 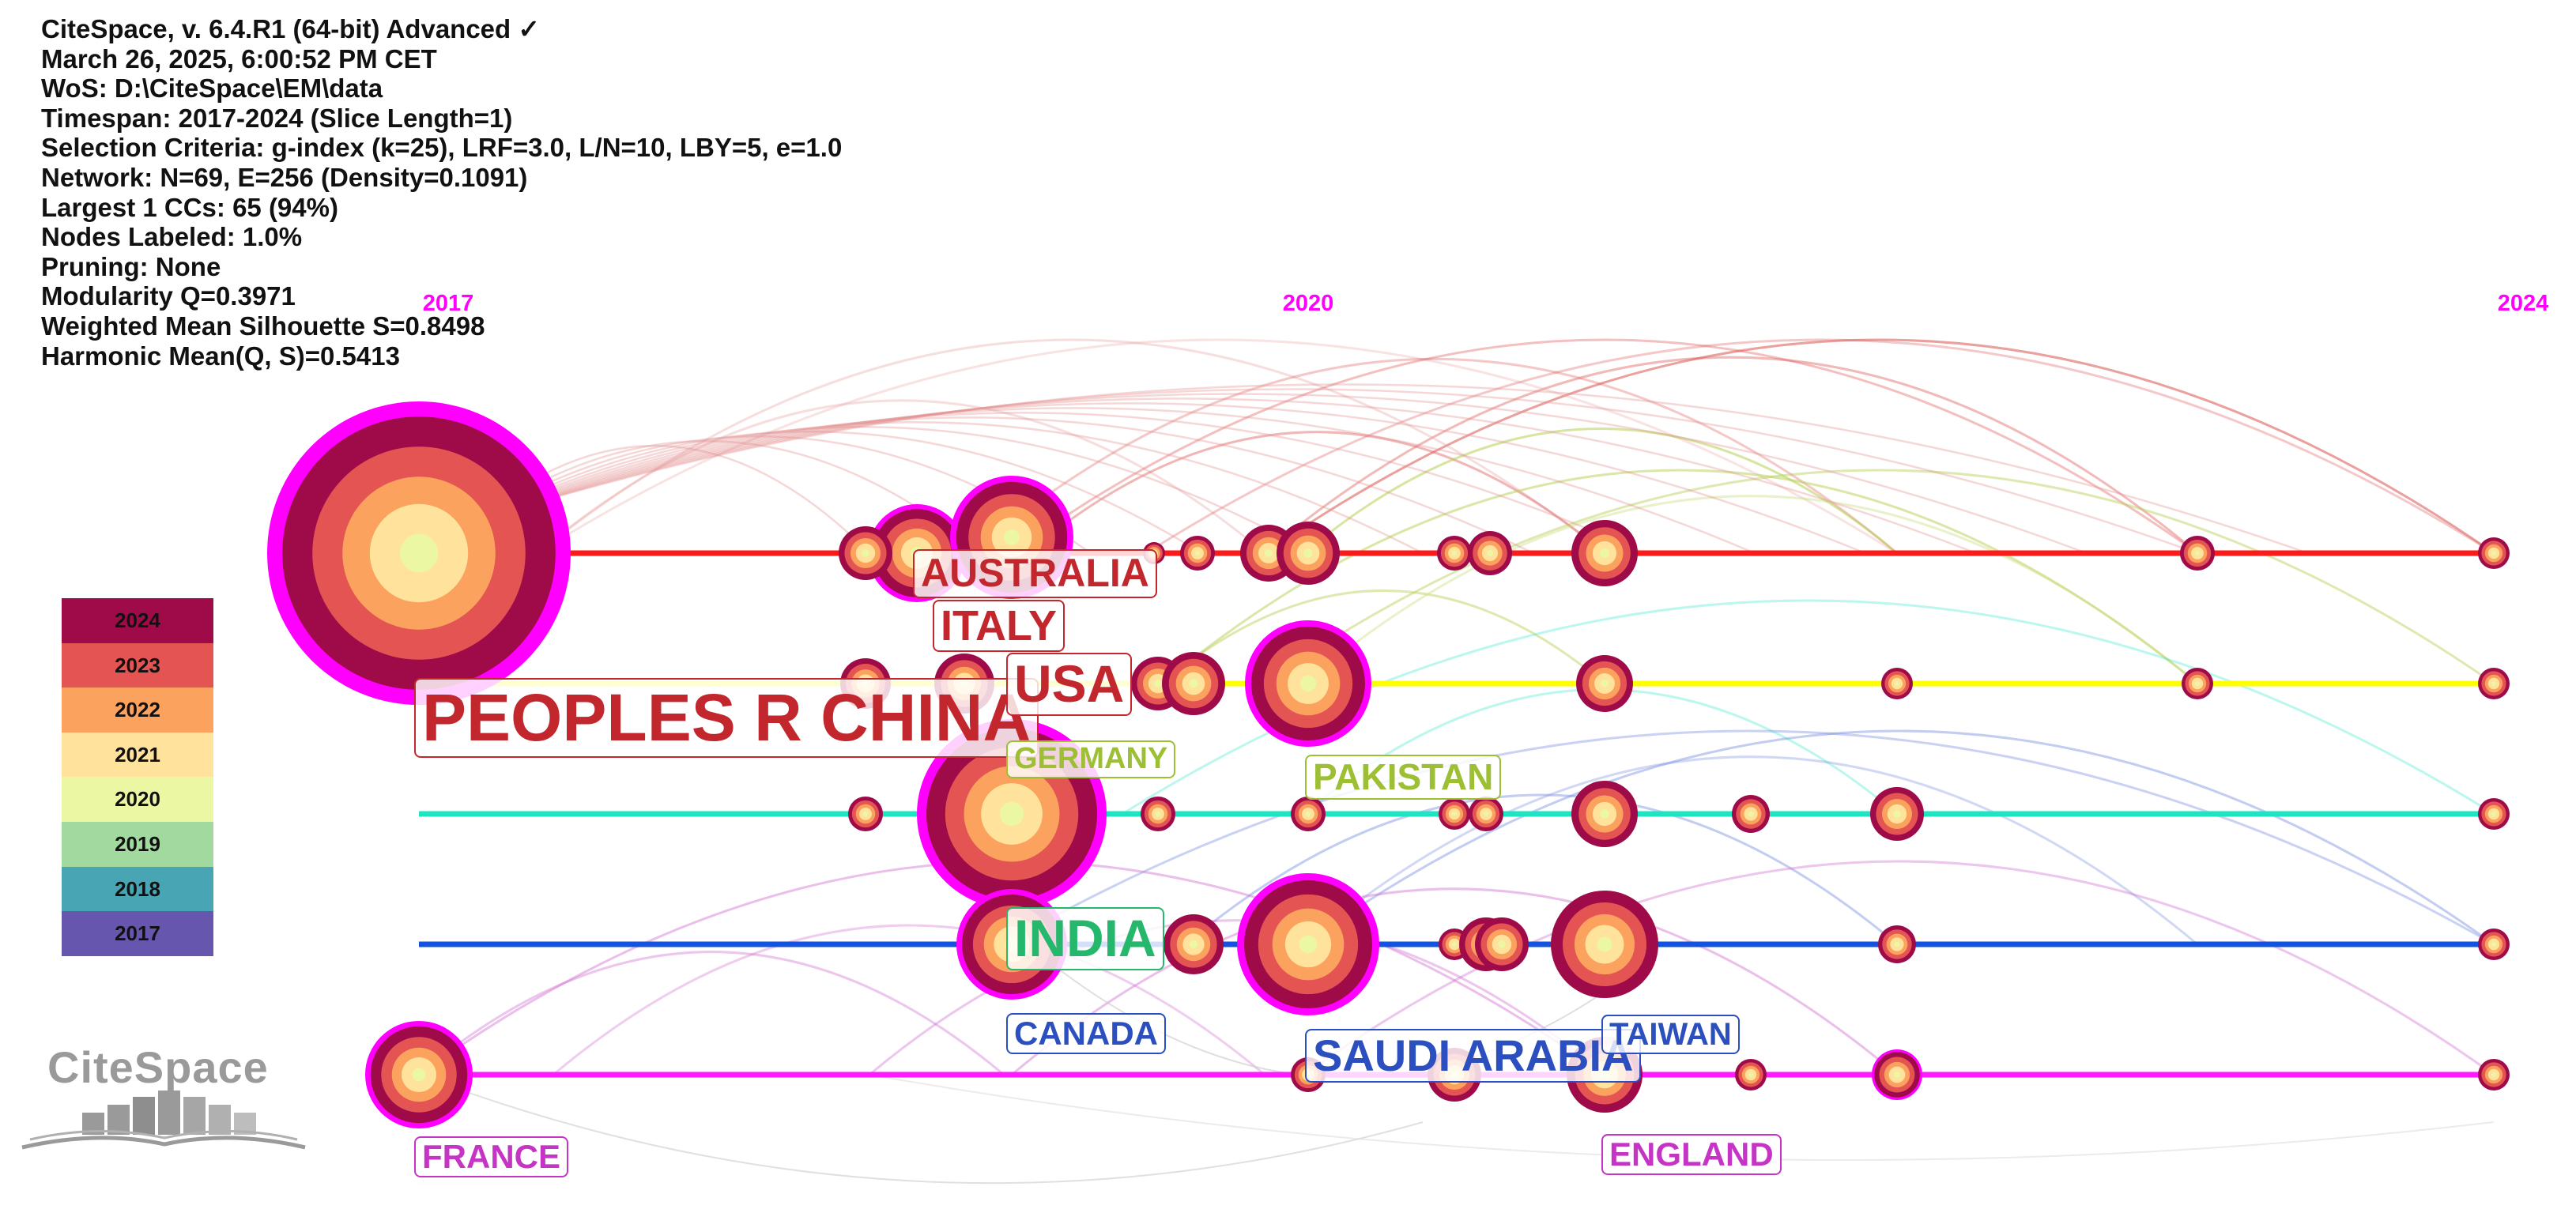 What do you see at coordinates (1403, 777) in the screenshot?
I see `node-label-pakistan: PAKISTAN` at bounding box center [1403, 777].